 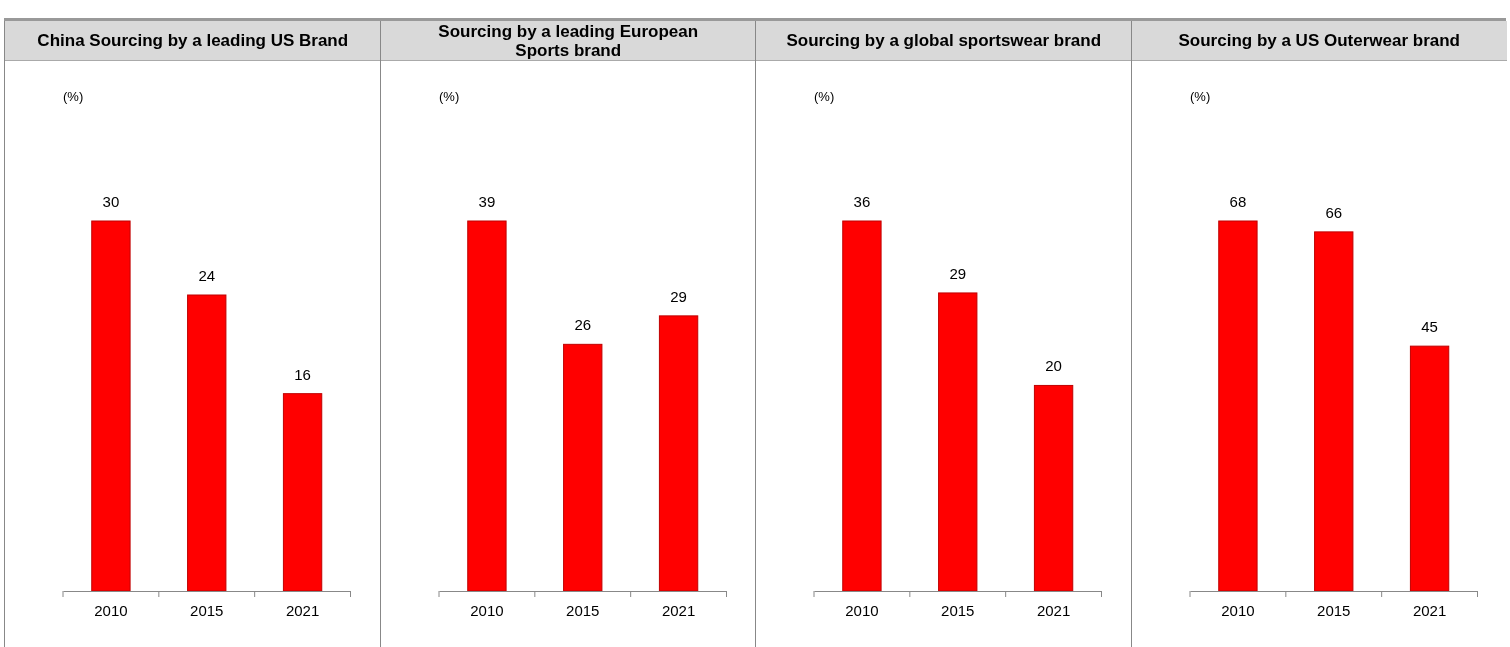 I want to click on chart-title: China Sourcing by a leading US Brand, so click(x=193, y=41).